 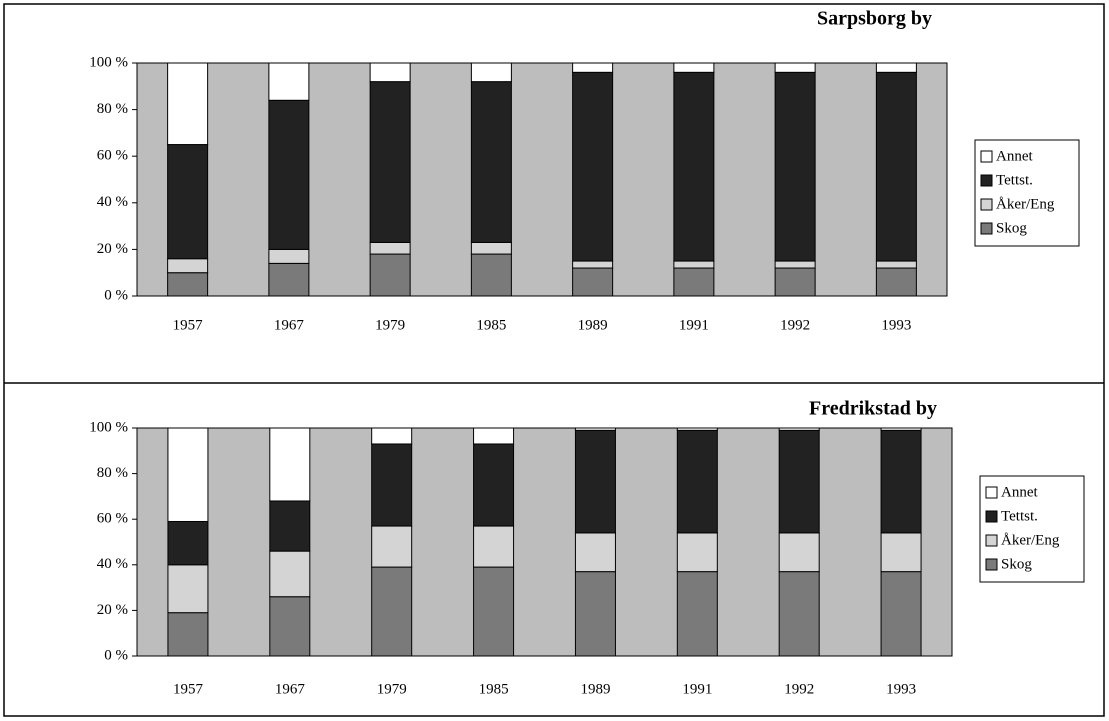 I want to click on x-tick-label: 1989, so click(x=595, y=689).